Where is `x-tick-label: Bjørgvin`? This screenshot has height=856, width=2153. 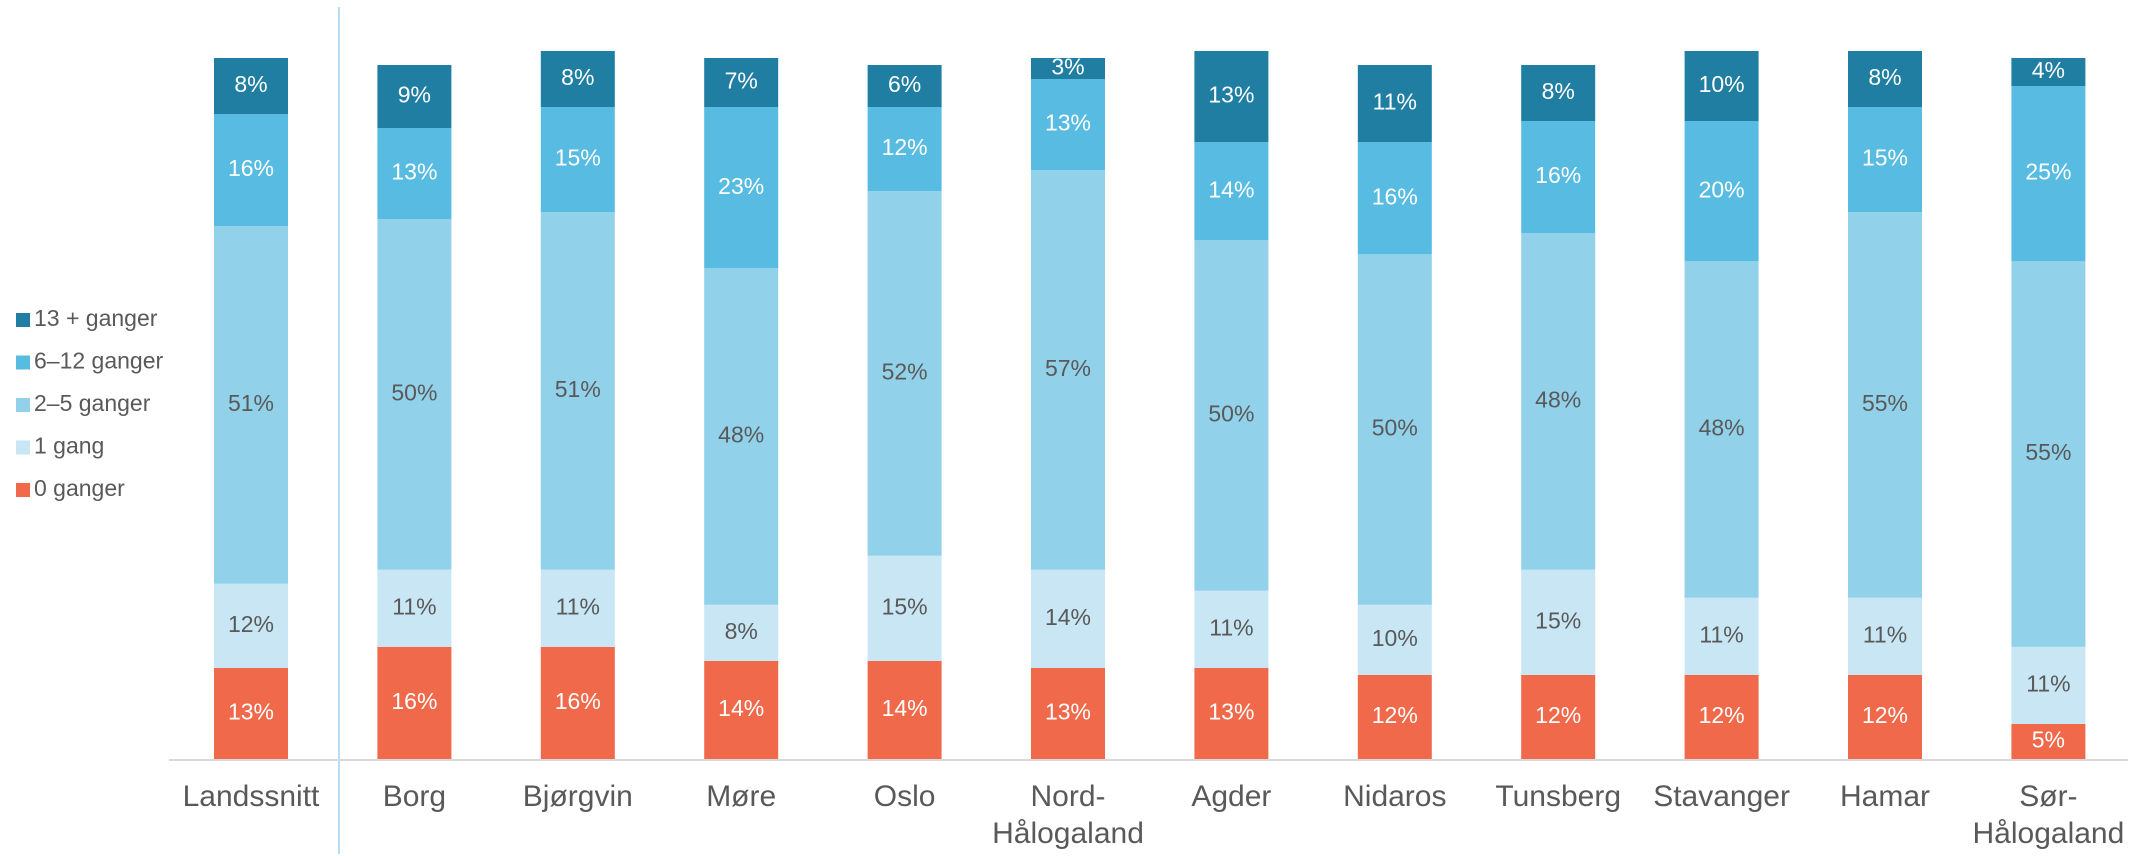
x-tick-label: Bjørgvin is located at coordinates (578, 796).